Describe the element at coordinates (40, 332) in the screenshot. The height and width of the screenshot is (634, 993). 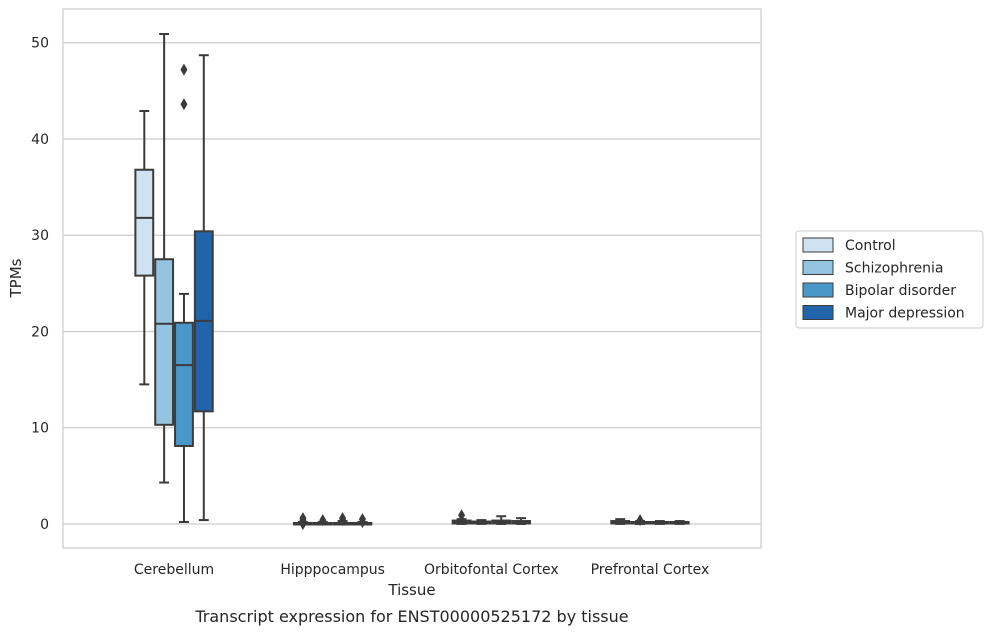
I see `y-tick-label: 20` at that location.